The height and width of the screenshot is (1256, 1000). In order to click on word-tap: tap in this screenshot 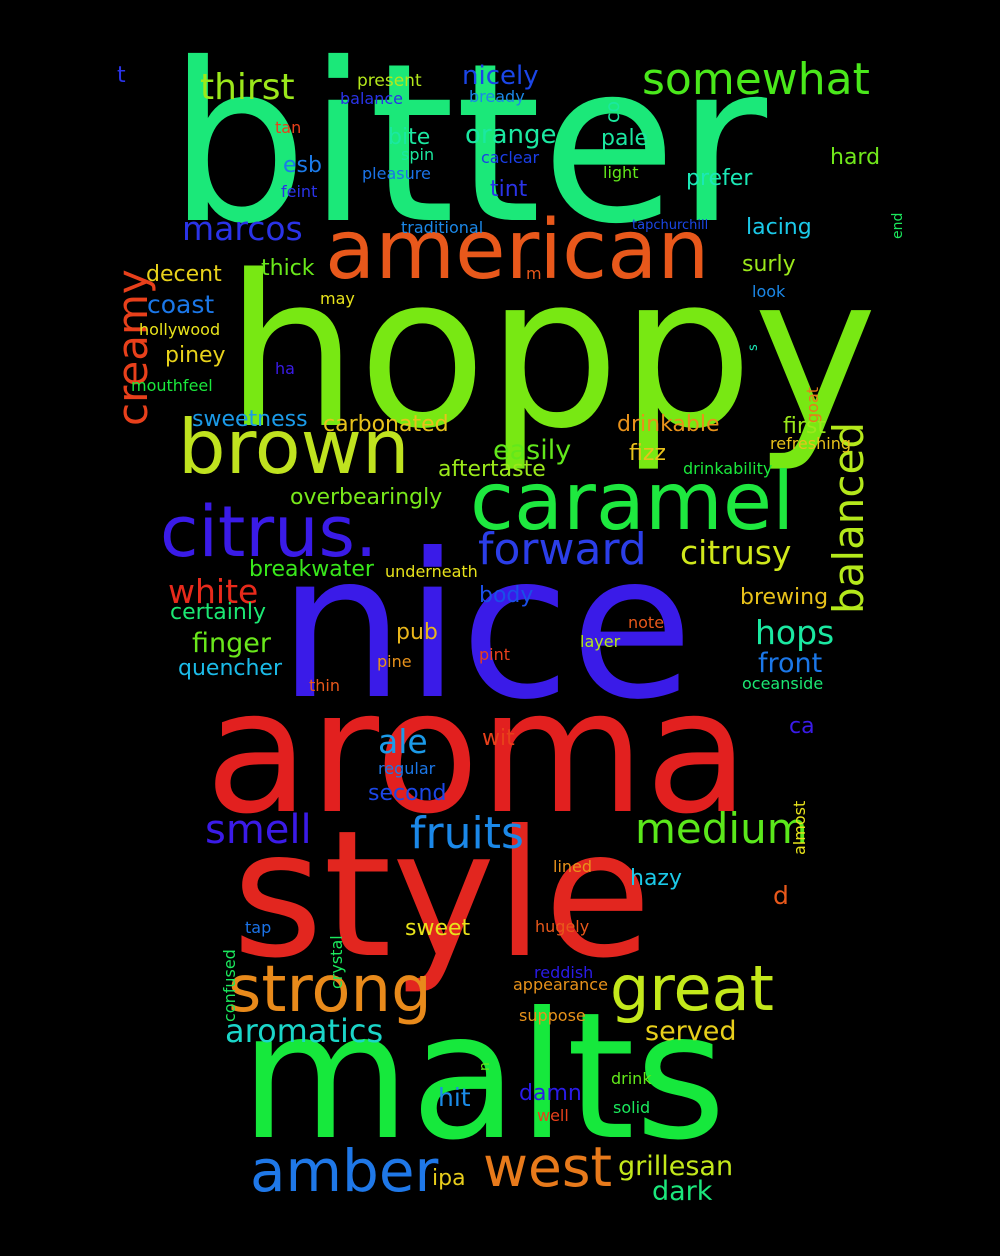, I will do `click(258, 927)`.